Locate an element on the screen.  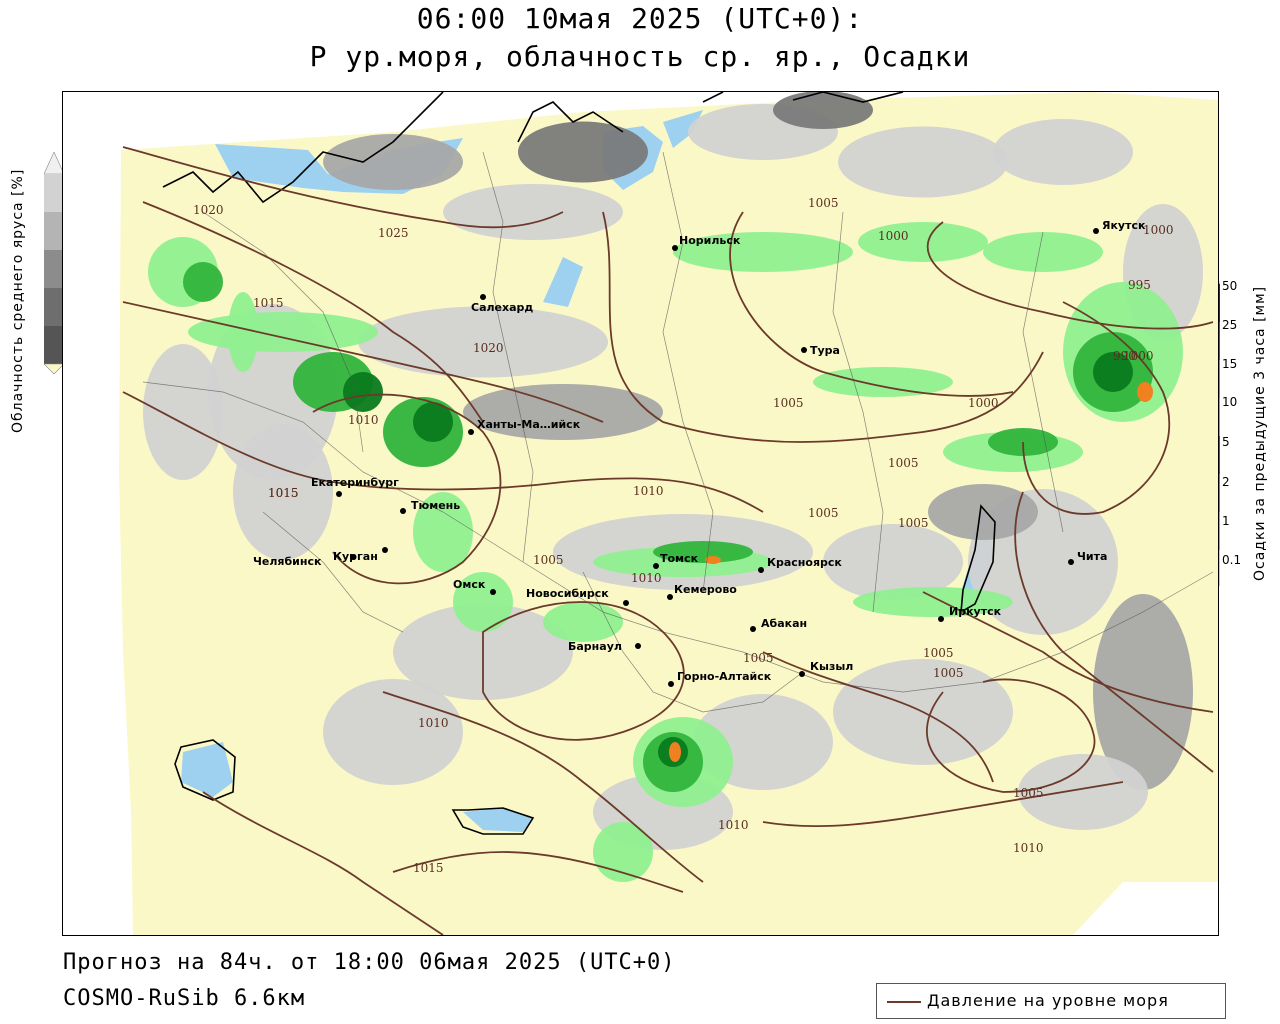
precip-tick-5: 5 is located at coordinates (1226, 442).